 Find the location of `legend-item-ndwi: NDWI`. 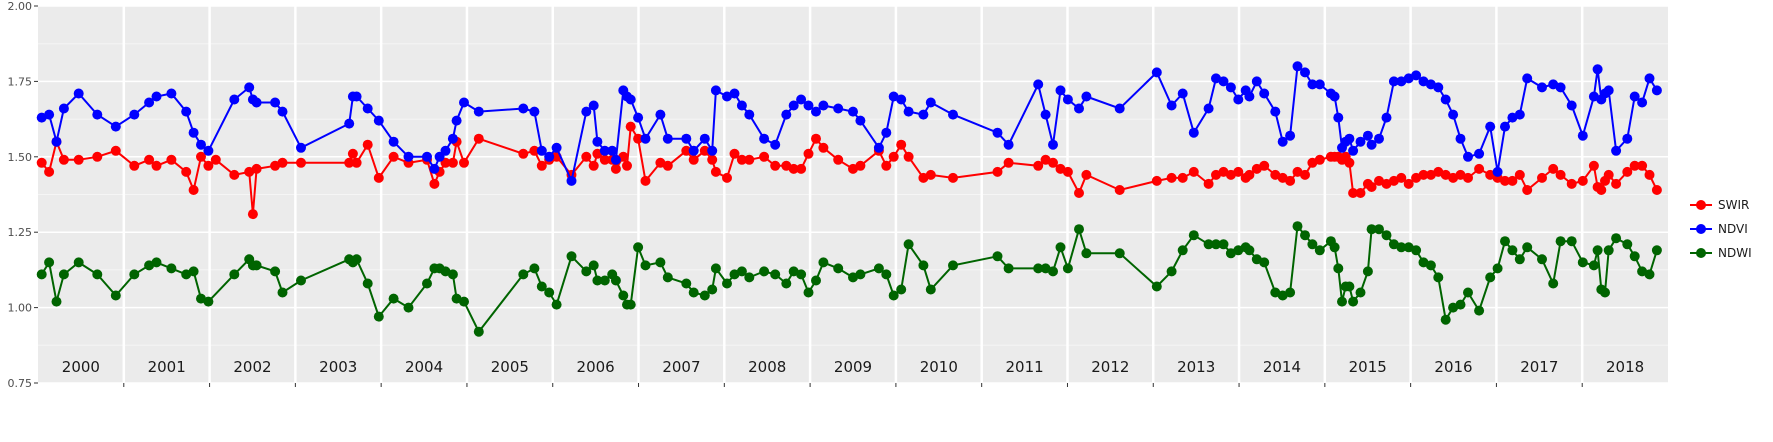

legend-item-ndwi: NDWI is located at coordinates (1721, 253).